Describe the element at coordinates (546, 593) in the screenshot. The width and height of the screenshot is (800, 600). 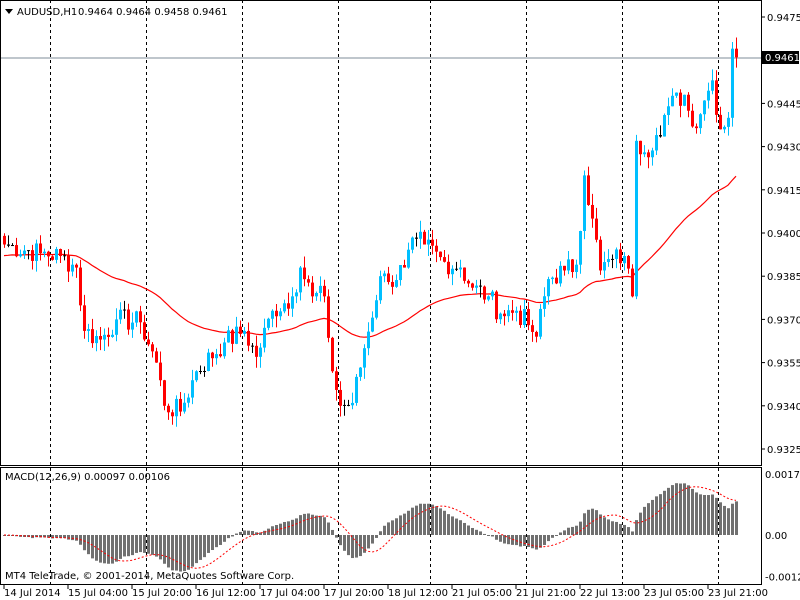
I see `x-tick-label: 21 Jul 21:00` at that location.